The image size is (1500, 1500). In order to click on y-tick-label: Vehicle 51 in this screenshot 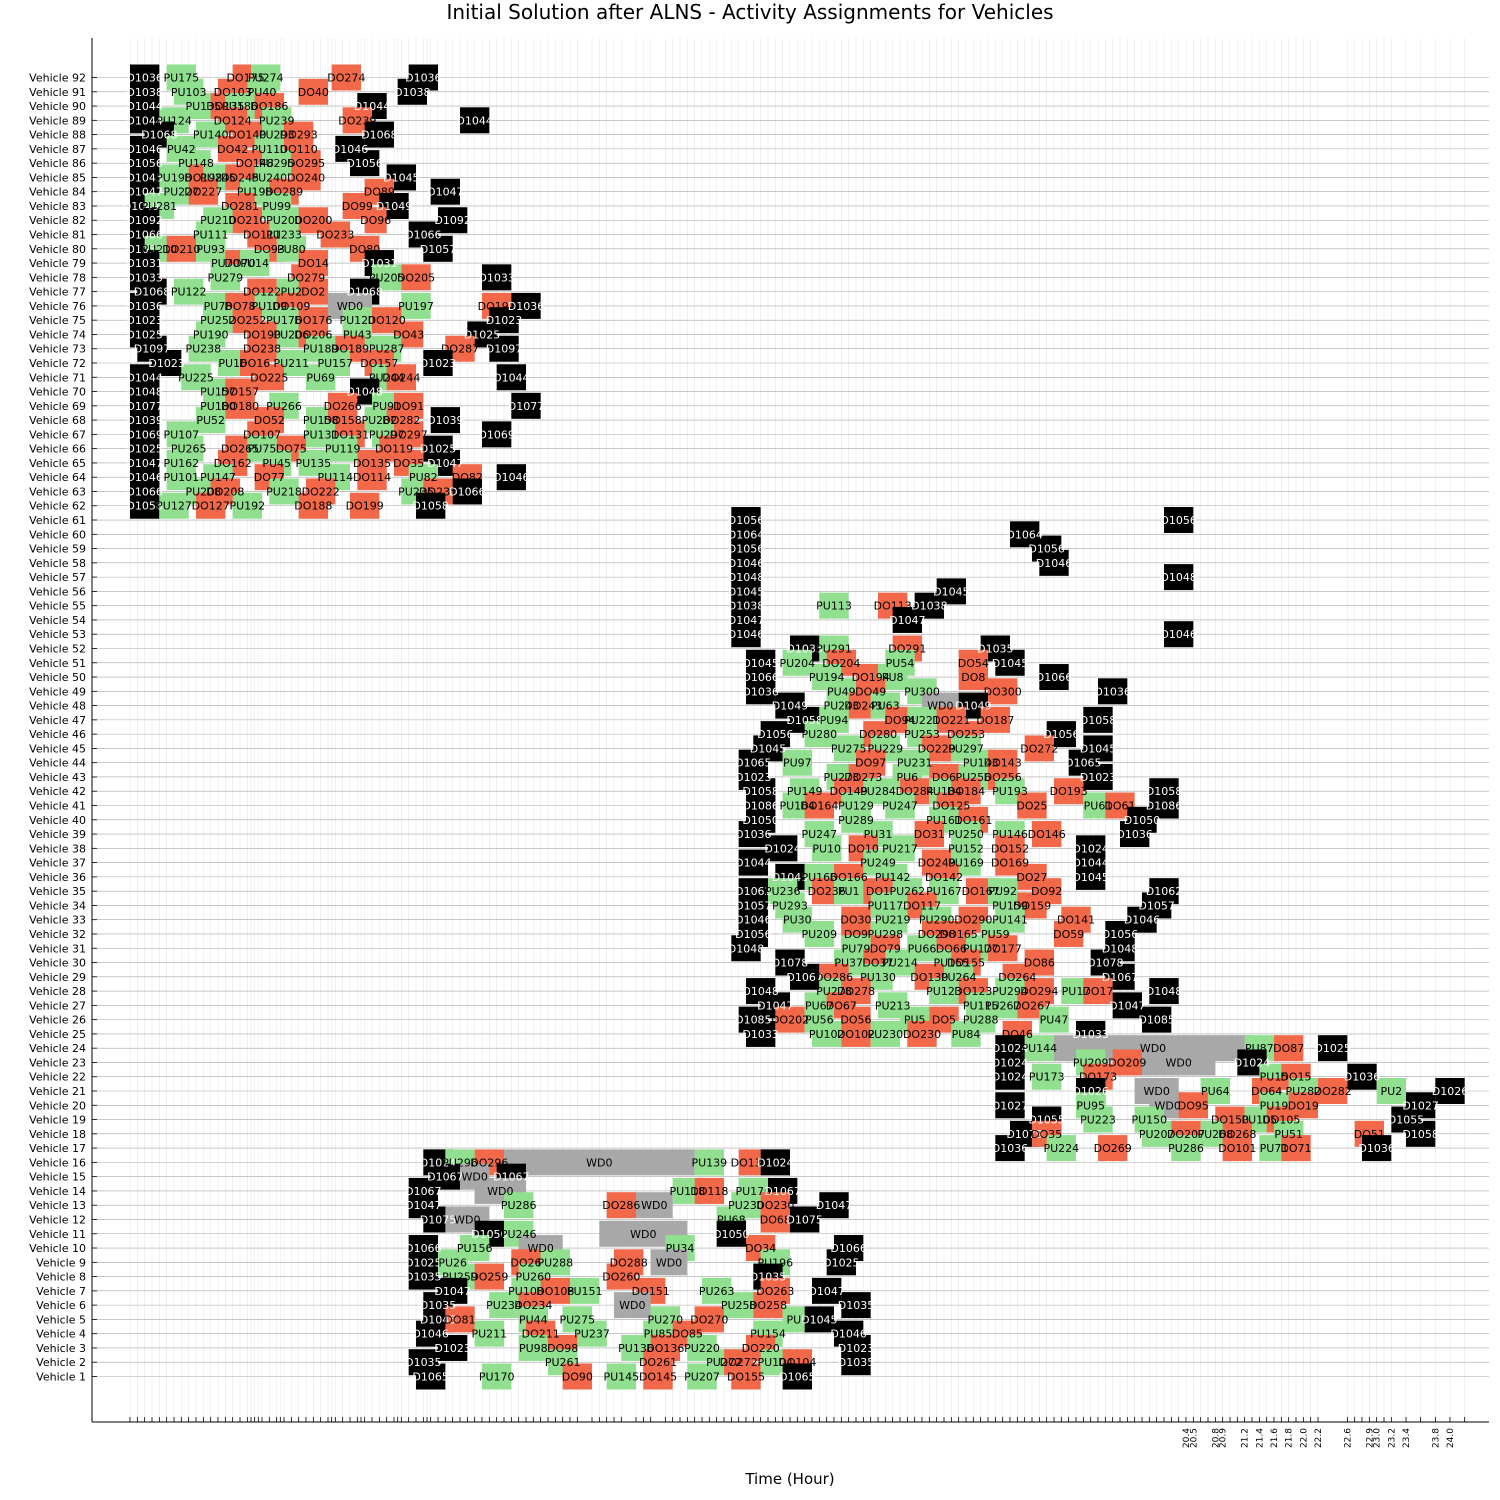, I will do `click(57, 663)`.